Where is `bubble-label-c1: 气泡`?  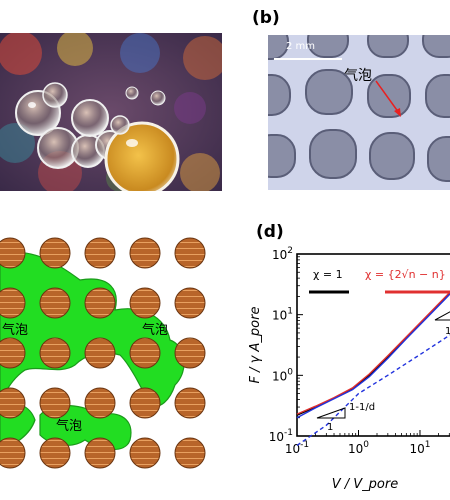 bubble-label-c1: 气泡 is located at coordinates (15, 330).